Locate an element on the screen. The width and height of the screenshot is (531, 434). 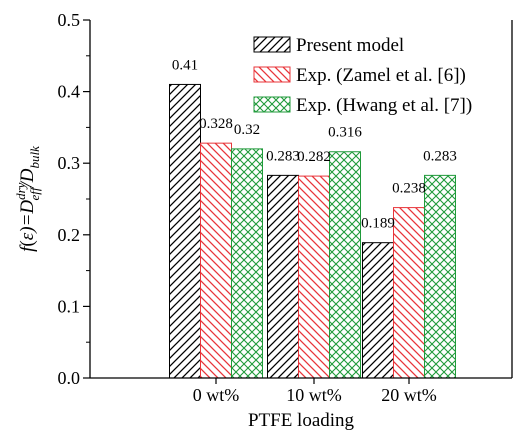
y-axis-title-paren-open: ( is located at coordinates (27, 243).